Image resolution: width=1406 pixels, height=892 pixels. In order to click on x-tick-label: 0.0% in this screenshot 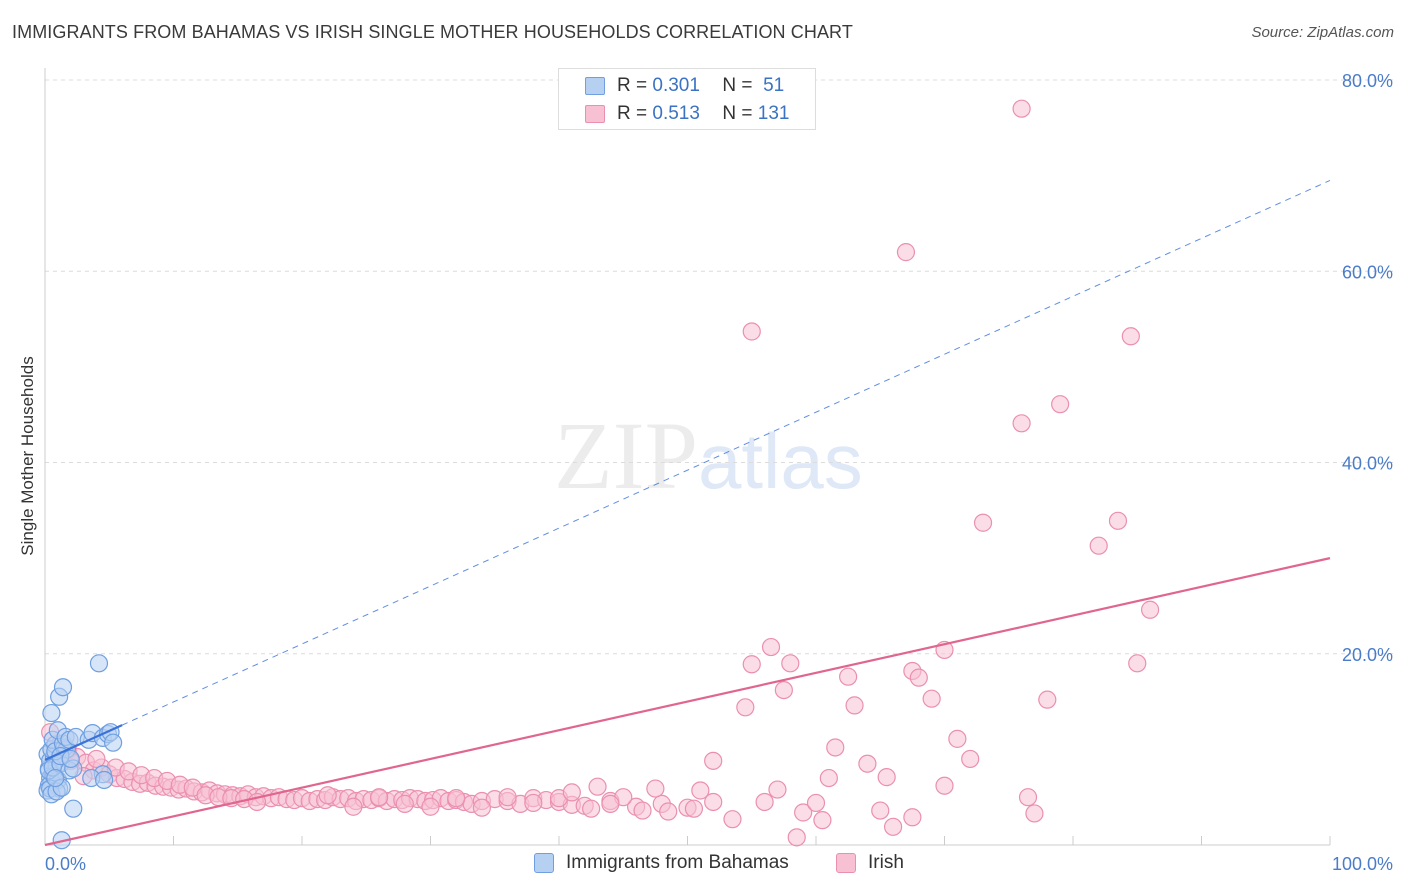, I will do `click(65, 864)`.